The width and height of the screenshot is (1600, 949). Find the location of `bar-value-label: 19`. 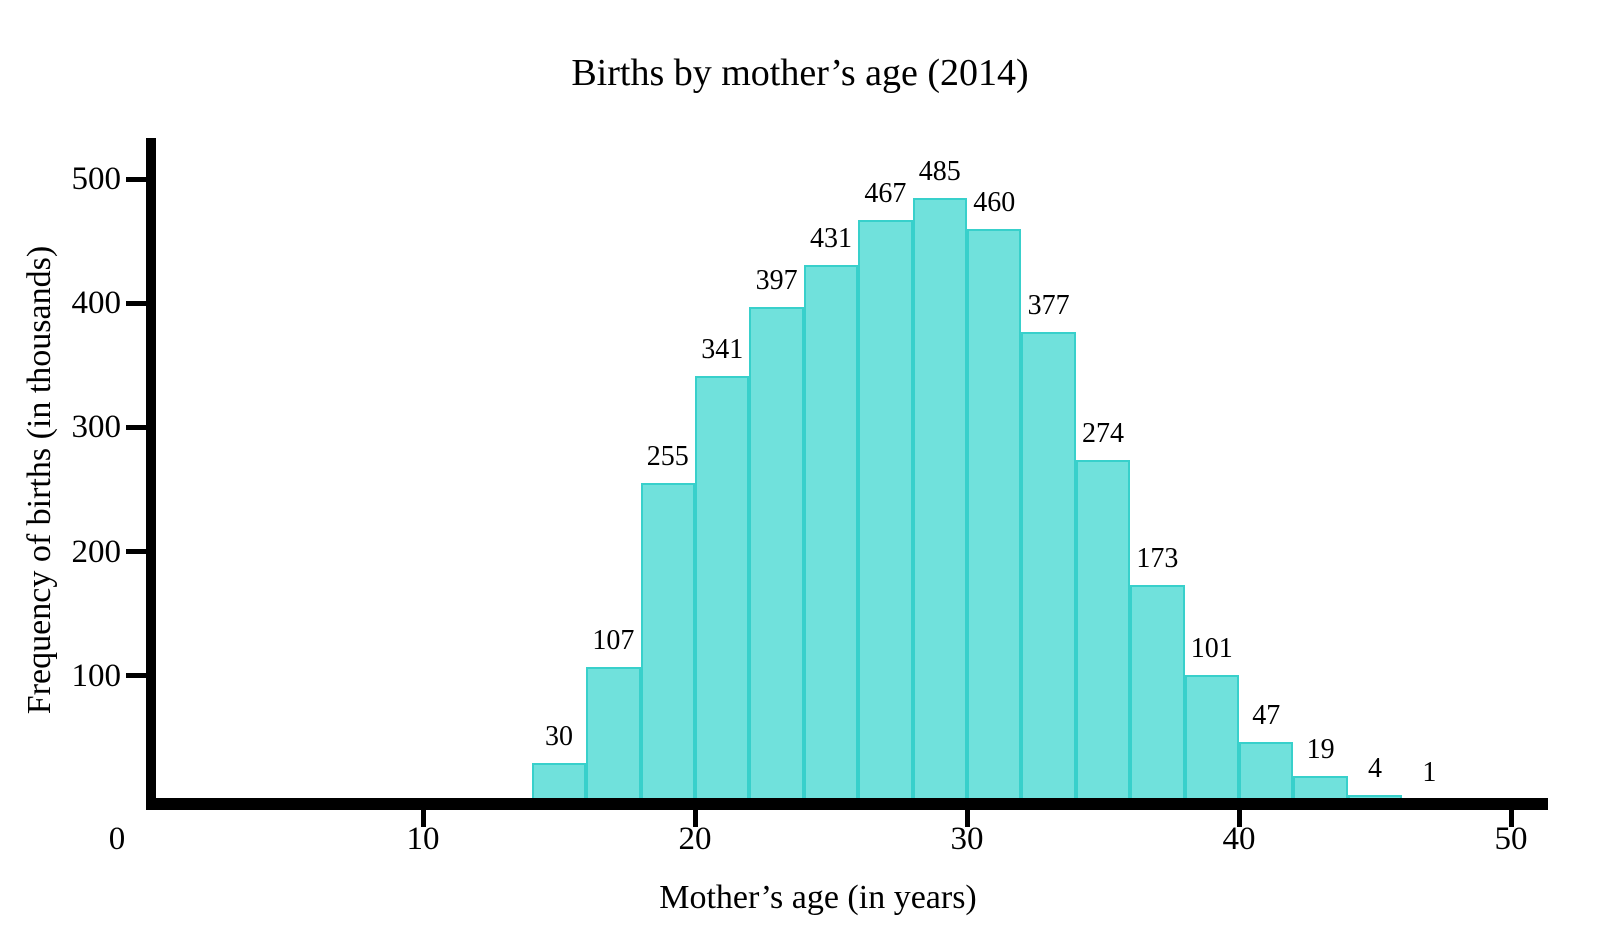

bar-value-label: 19 is located at coordinates (1320, 750).